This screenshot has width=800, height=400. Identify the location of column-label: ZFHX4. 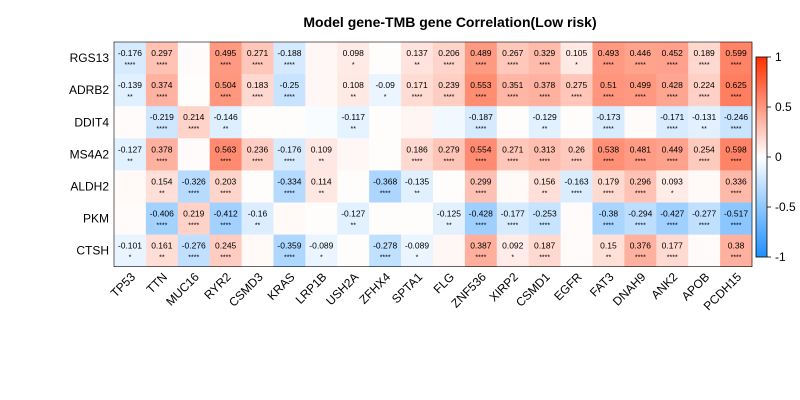
(374, 288).